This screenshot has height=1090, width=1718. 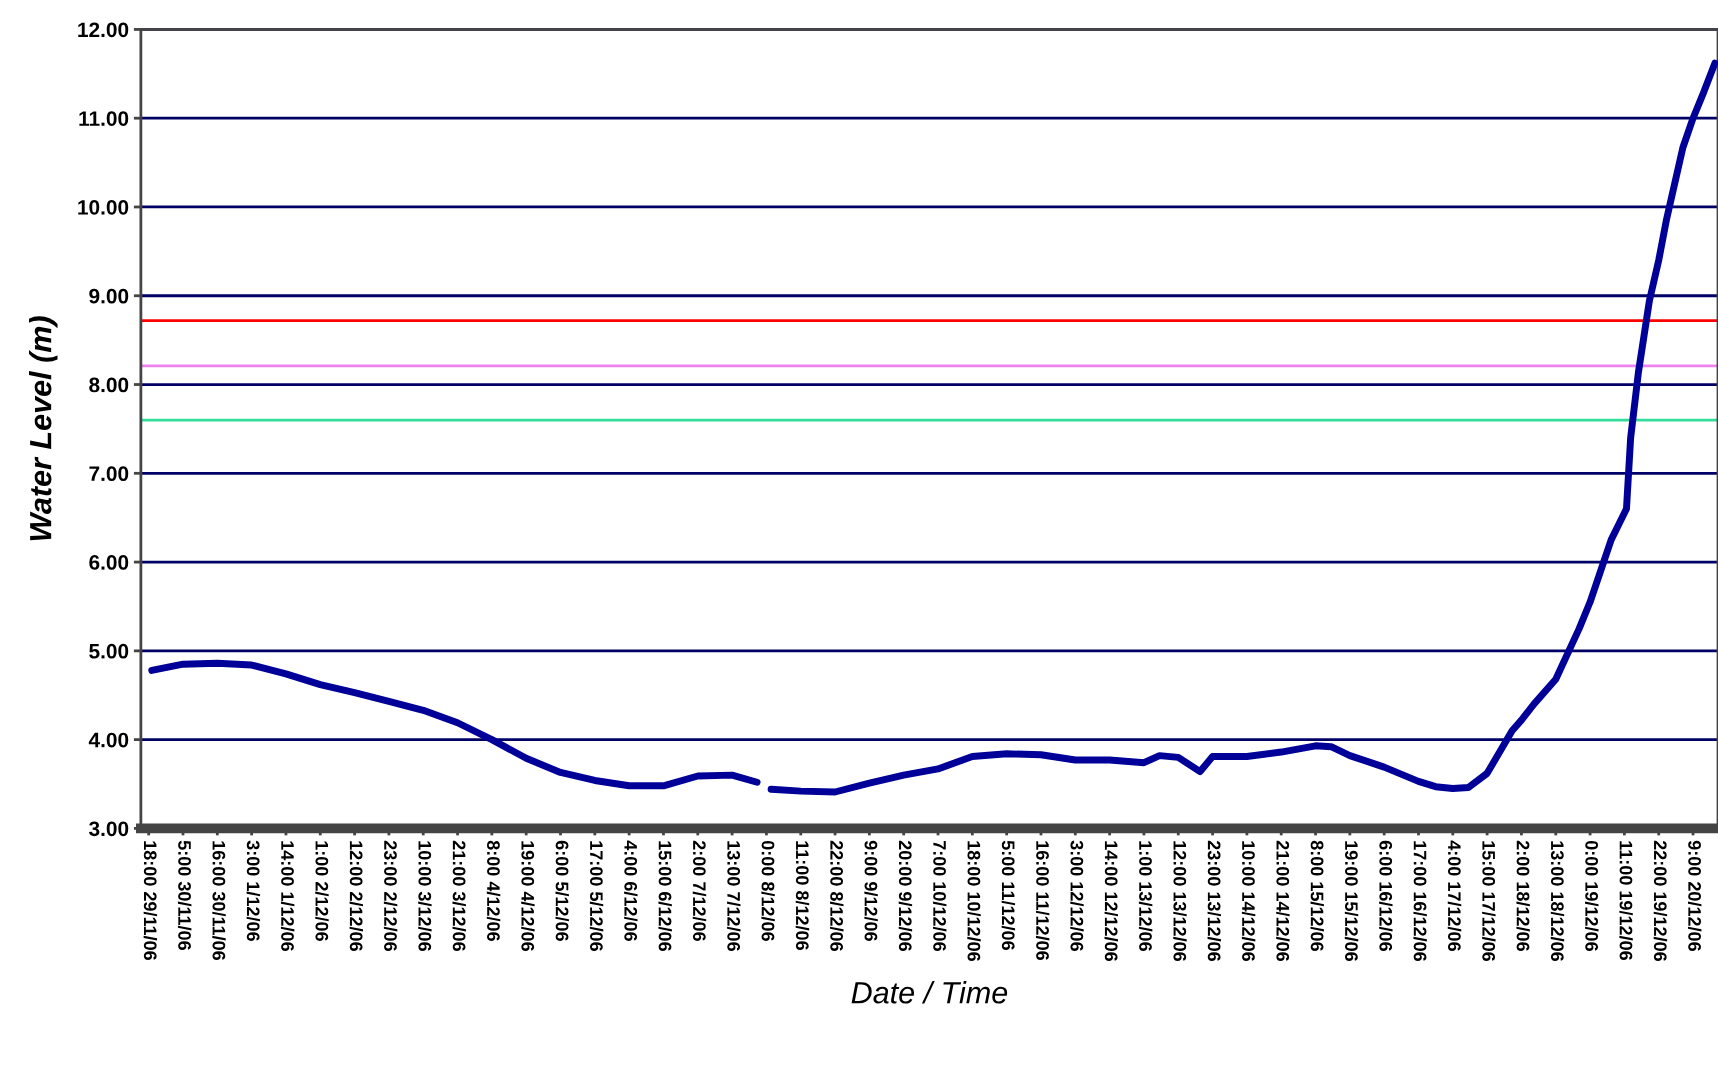 What do you see at coordinates (1523, 895) in the screenshot?
I see `x-tick-label: 2:00 18/12/06` at bounding box center [1523, 895].